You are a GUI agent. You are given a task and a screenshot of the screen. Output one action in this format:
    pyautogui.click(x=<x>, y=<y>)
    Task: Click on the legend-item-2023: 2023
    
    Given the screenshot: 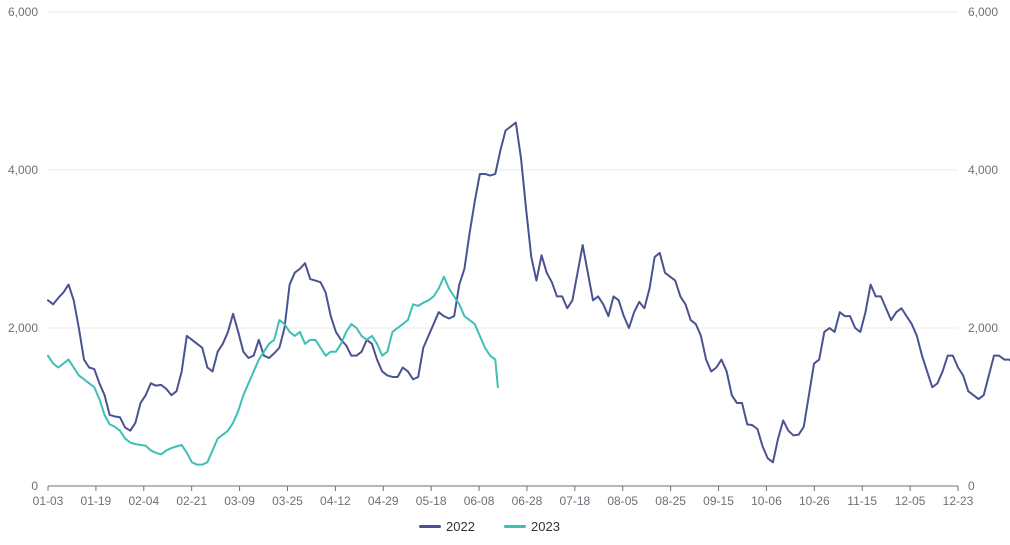 What is the action you would take?
    pyautogui.click(x=532, y=526)
    